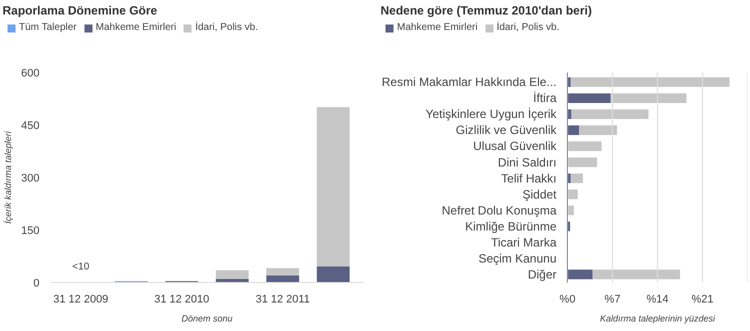 The height and width of the screenshot is (331, 750). What do you see at coordinates (515, 146) in the screenshot?
I see `y-tick-label: Ulusal Güvenlik` at bounding box center [515, 146].